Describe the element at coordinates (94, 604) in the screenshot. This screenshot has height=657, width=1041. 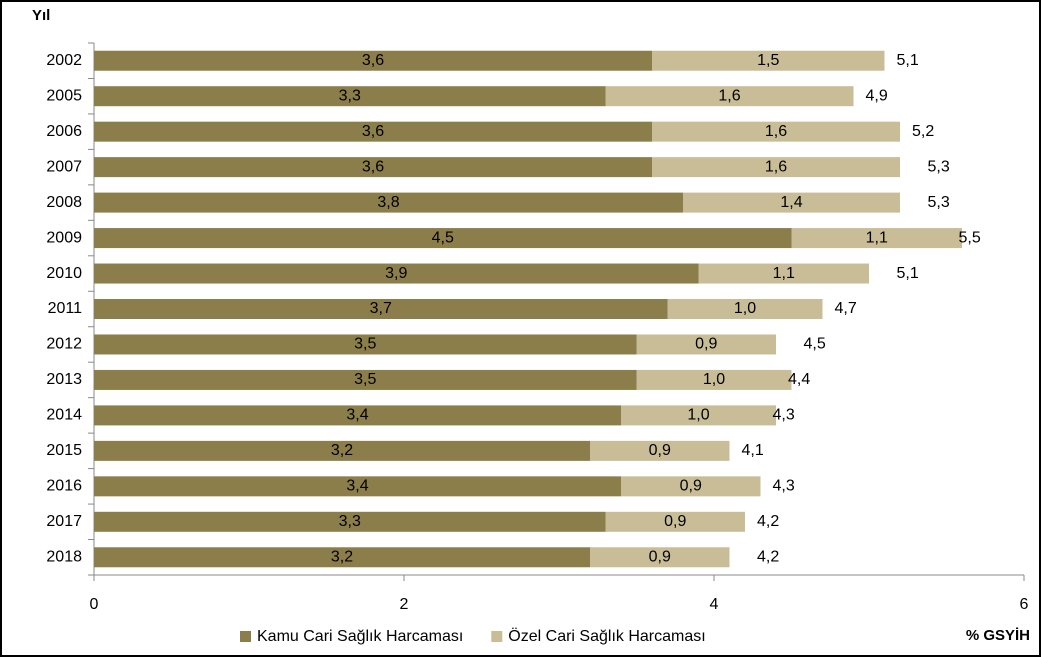
I see `x-tick-label: 0` at that location.